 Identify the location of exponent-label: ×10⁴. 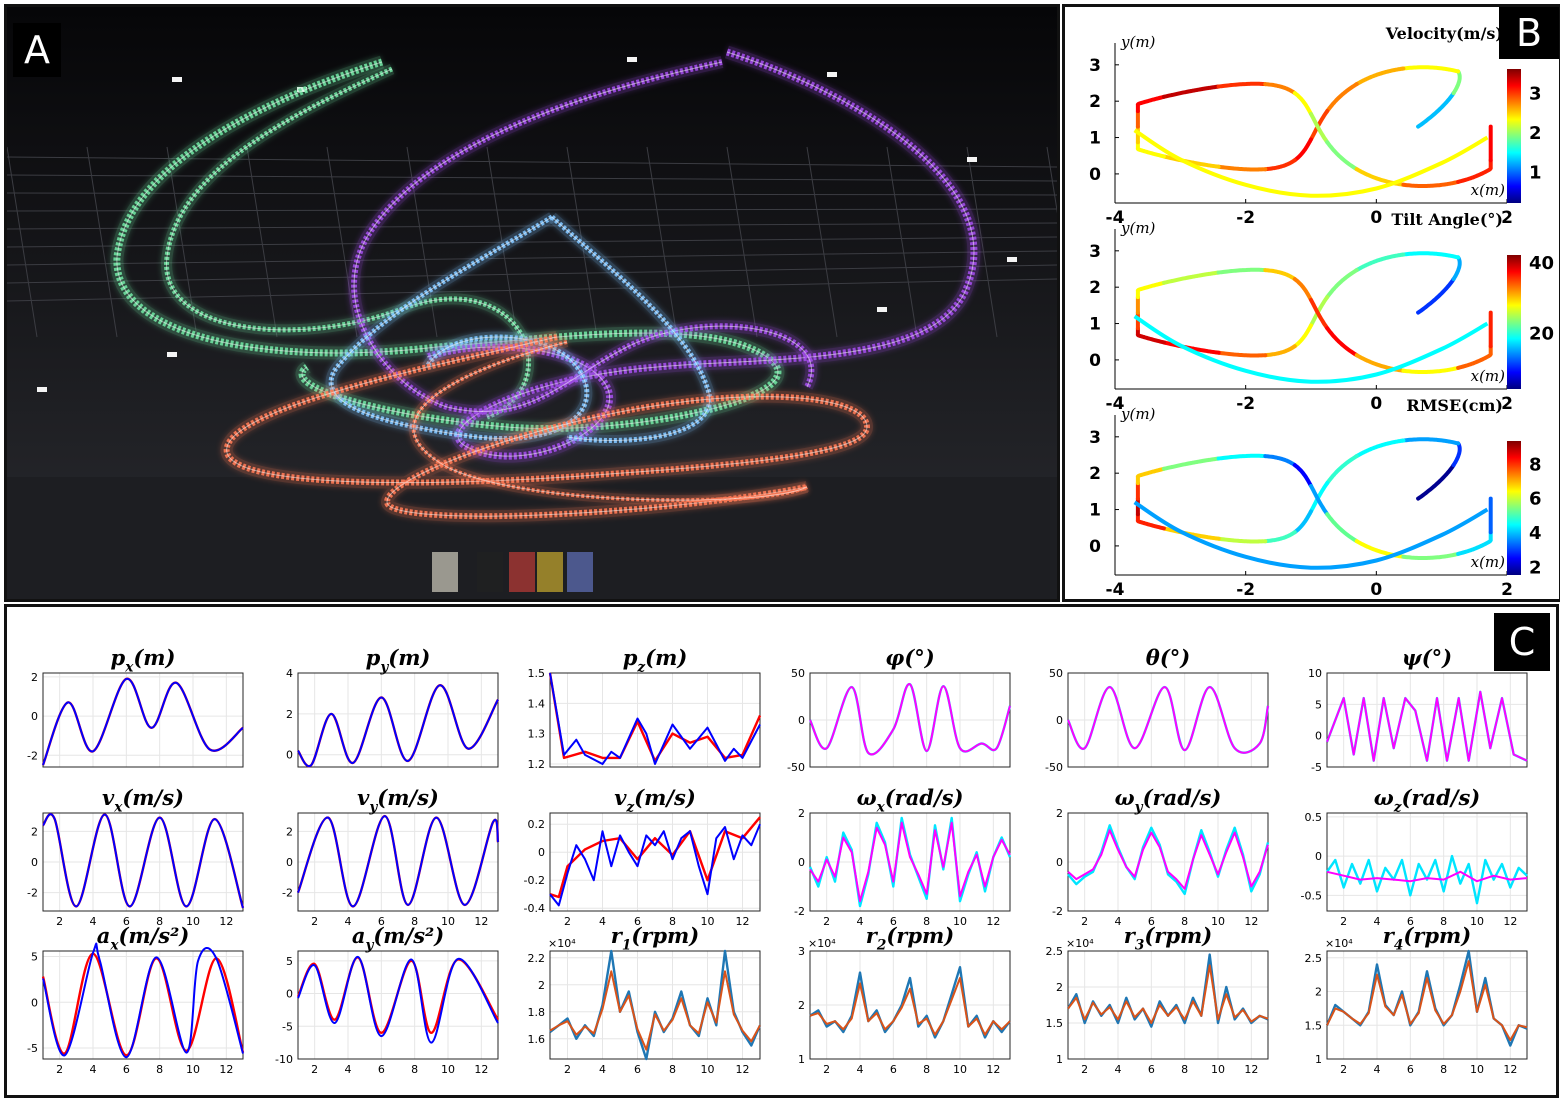
(562, 943).